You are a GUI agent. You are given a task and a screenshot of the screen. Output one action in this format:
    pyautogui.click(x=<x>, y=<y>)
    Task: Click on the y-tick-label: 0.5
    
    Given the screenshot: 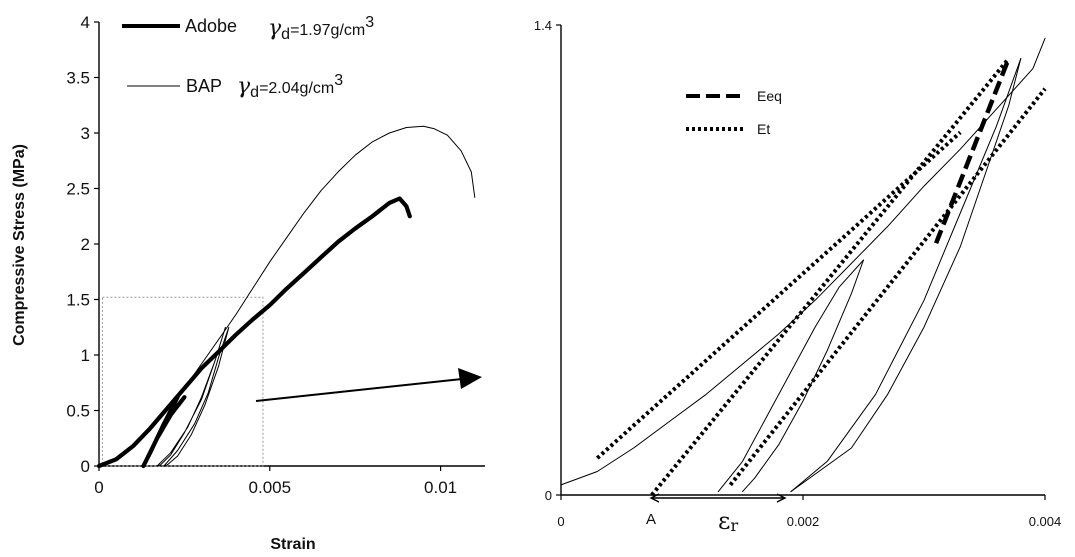 What is the action you would take?
    pyautogui.click(x=78, y=411)
    